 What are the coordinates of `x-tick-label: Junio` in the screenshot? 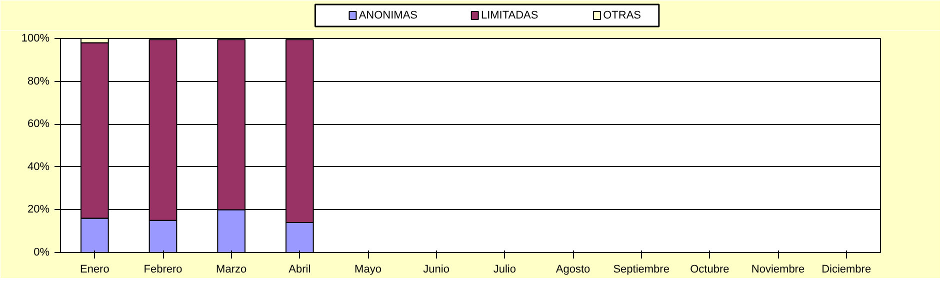 It's located at (436, 270).